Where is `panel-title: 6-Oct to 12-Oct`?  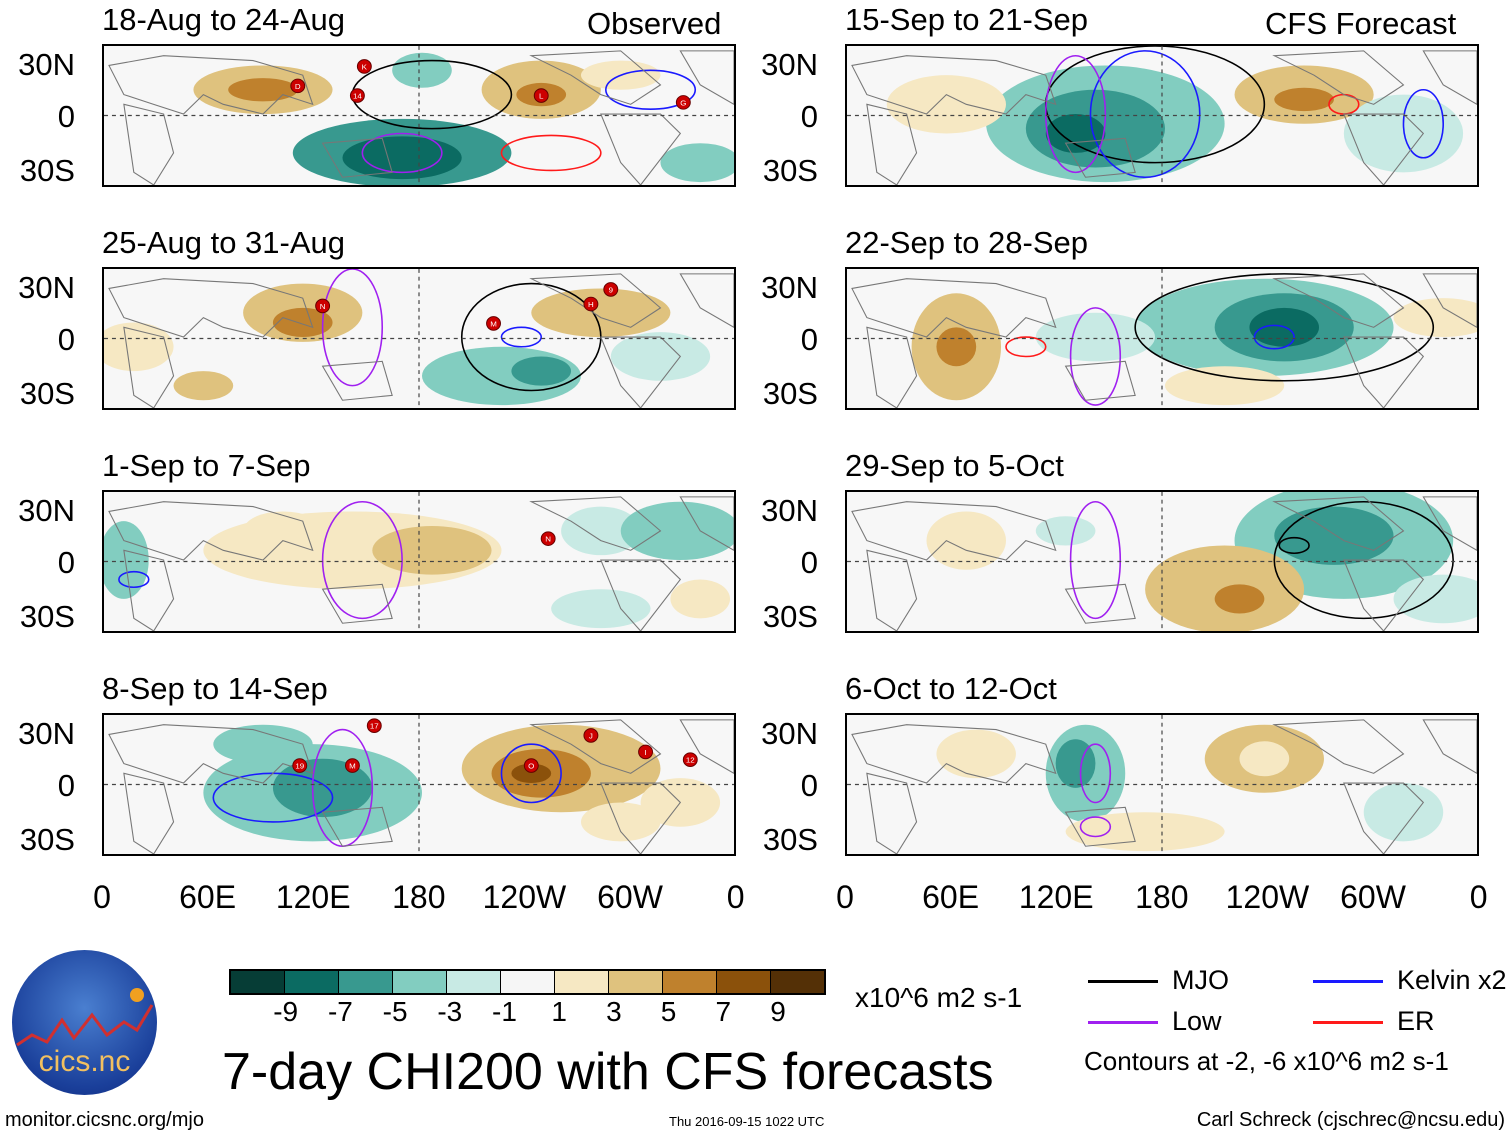
panel-title: 6-Oct to 12-Oct is located at coordinates (951, 688).